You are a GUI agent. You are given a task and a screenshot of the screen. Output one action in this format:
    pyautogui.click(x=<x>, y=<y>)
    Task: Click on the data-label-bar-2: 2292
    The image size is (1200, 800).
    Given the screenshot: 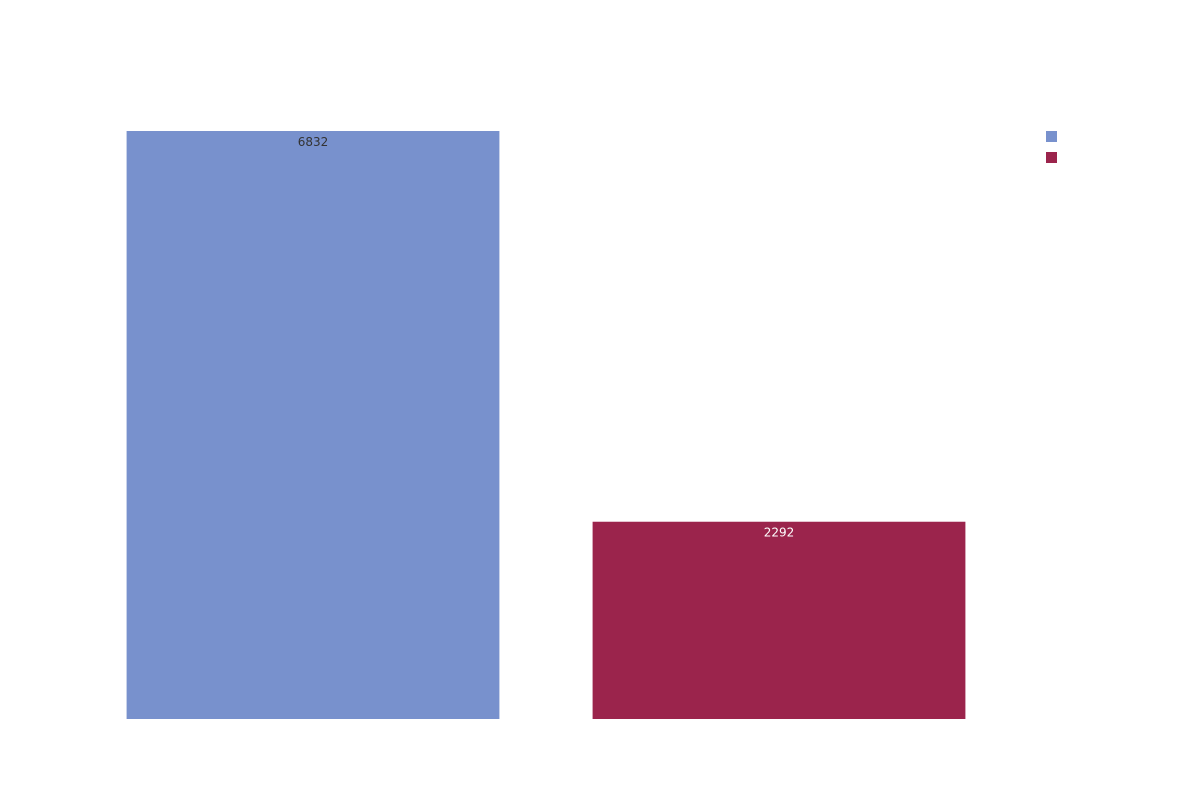 What is the action you would take?
    pyautogui.click(x=779, y=533)
    